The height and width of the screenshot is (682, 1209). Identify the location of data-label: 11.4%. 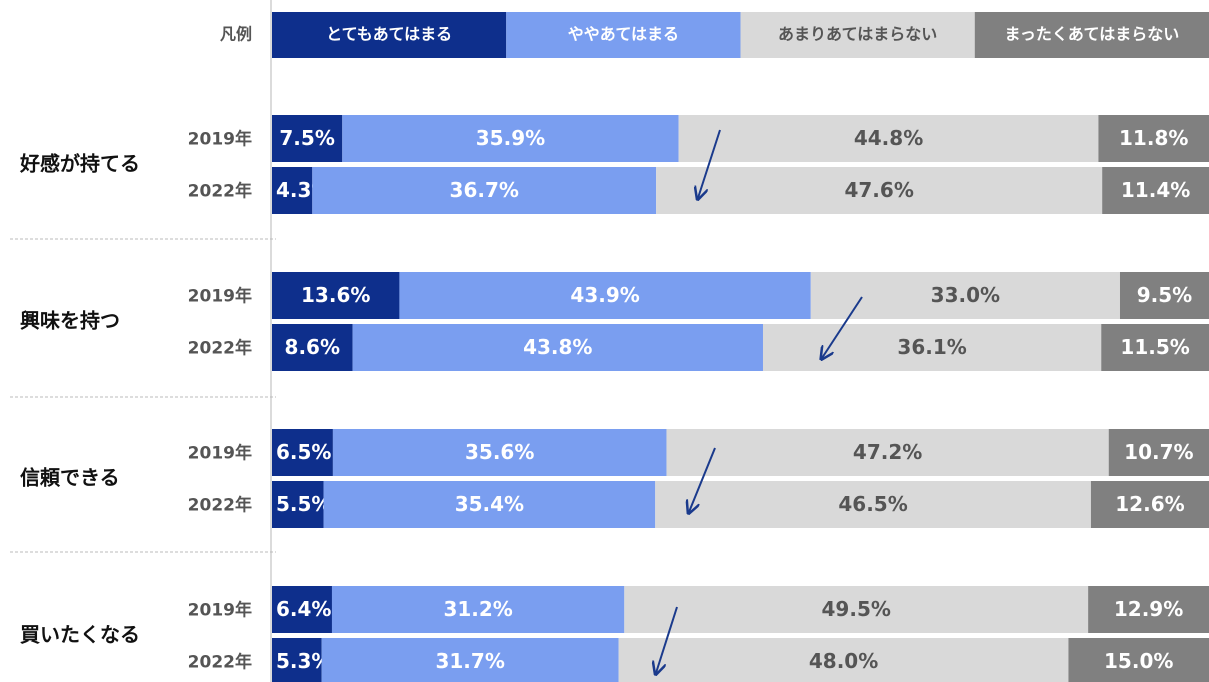
(1155, 190).